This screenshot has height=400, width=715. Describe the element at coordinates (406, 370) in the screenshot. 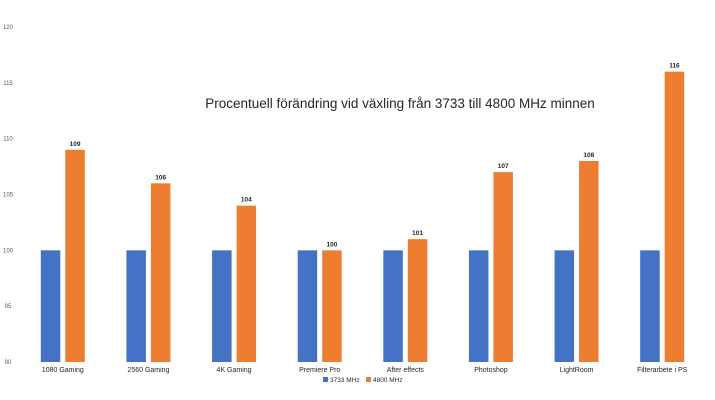

I see `x-tick-label: After effects` at that location.